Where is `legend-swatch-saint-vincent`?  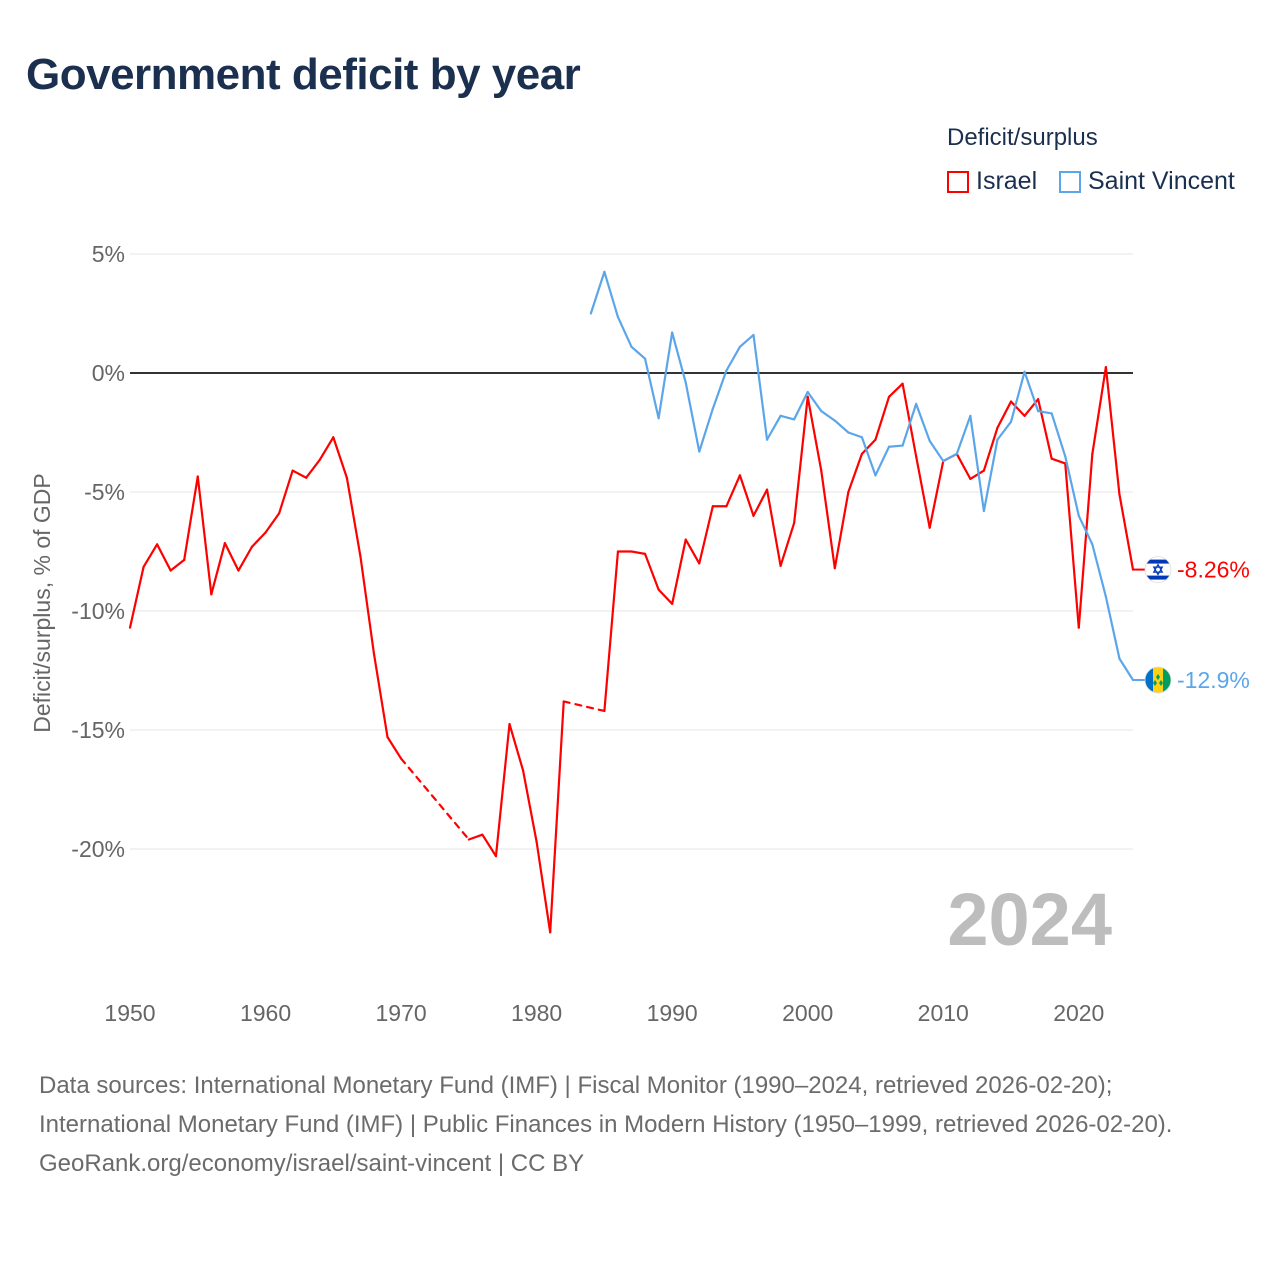
legend-swatch-saint-vincent is located at coordinates (1070, 181).